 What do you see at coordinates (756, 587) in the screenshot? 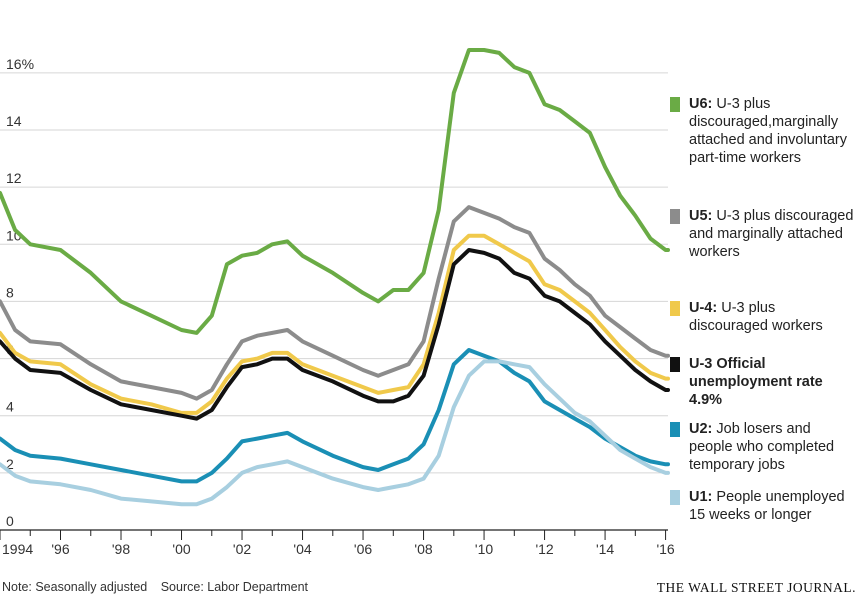
I see `publisher-logo: THE WALL STREET JOURNAL.` at bounding box center [756, 587].